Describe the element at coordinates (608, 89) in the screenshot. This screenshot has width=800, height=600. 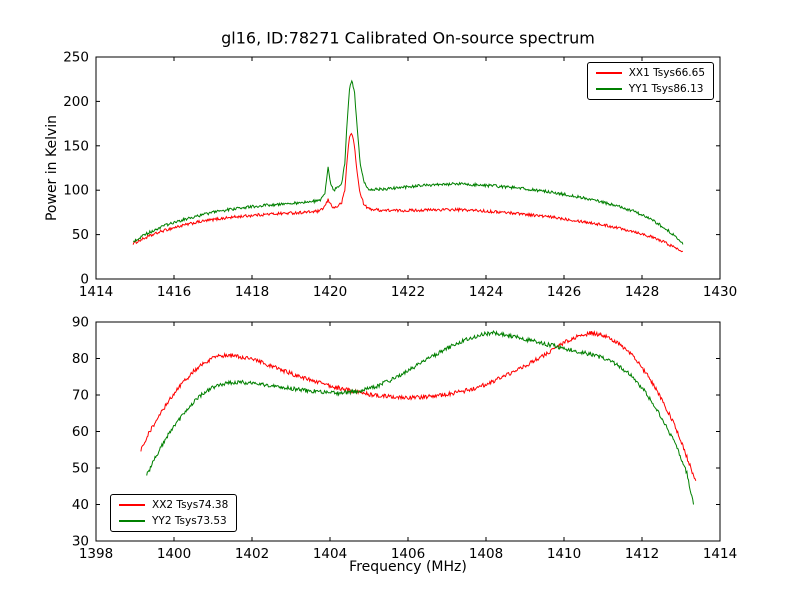
I see `line-swatch-yy1` at that location.